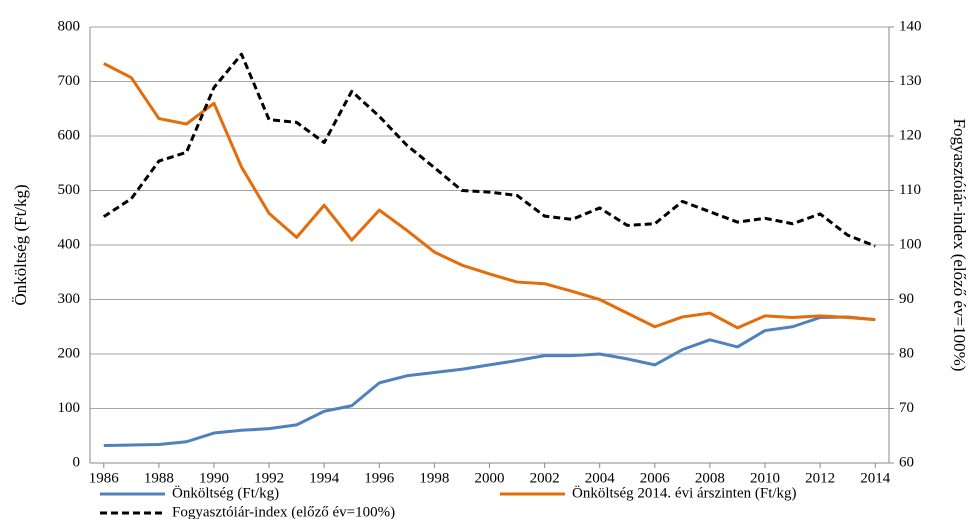 The width and height of the screenshot is (975, 519). I want to click on y-tick-label: 400, so click(69, 244).